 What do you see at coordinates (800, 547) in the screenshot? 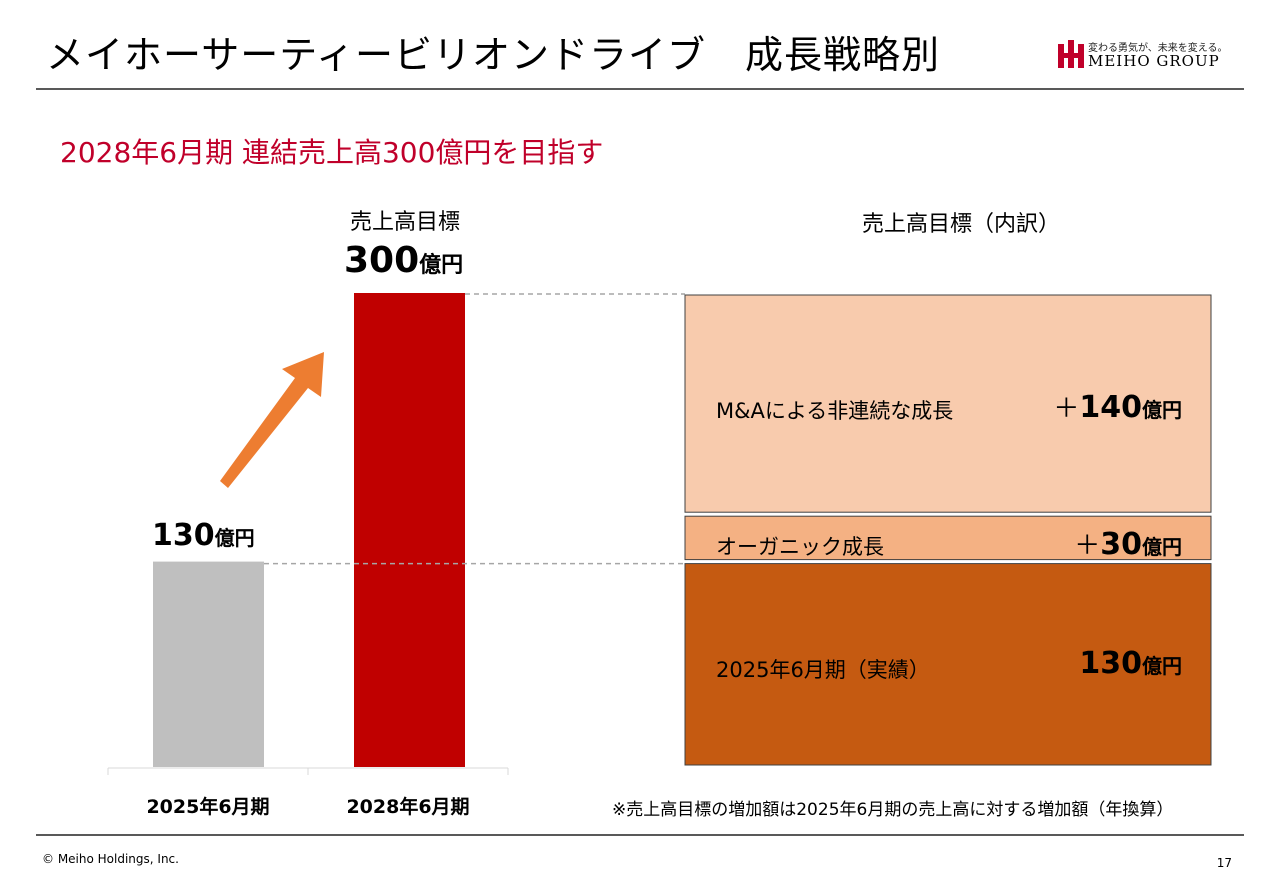
I see `segment-label-organic: オーガニック成長` at bounding box center [800, 547].